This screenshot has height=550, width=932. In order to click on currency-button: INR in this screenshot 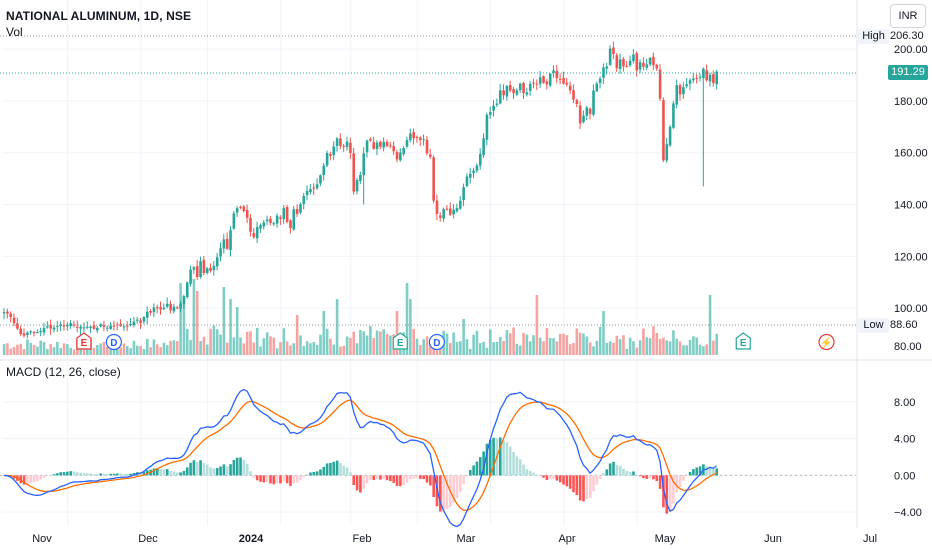, I will do `click(908, 16)`.